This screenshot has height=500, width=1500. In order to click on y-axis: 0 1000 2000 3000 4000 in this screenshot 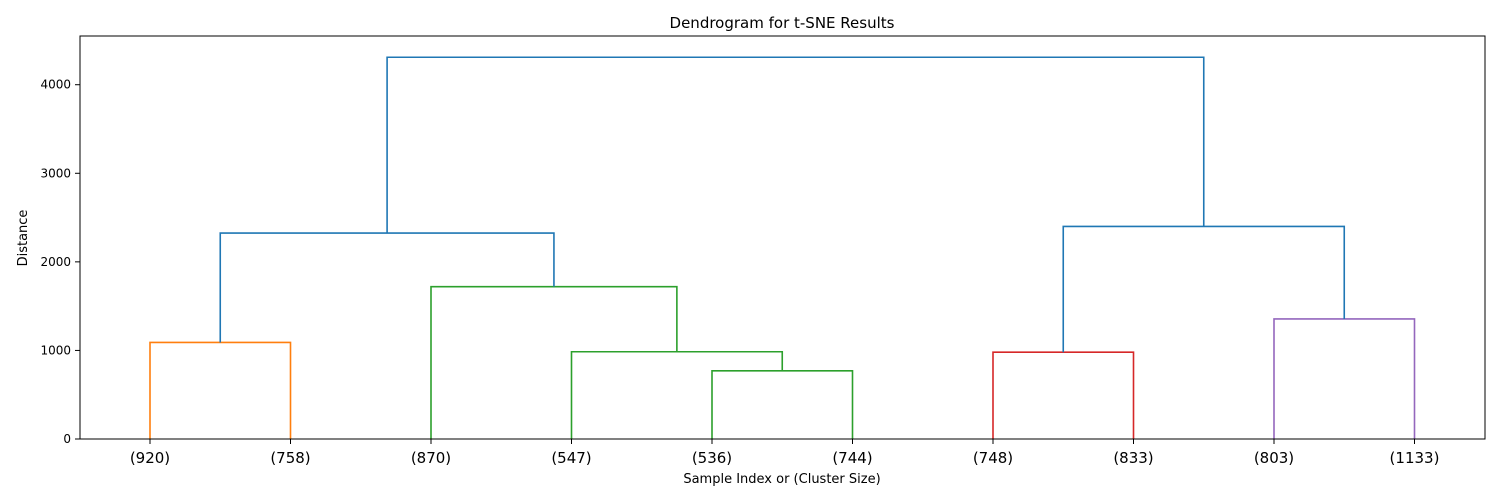, I will do `click(60, 262)`.